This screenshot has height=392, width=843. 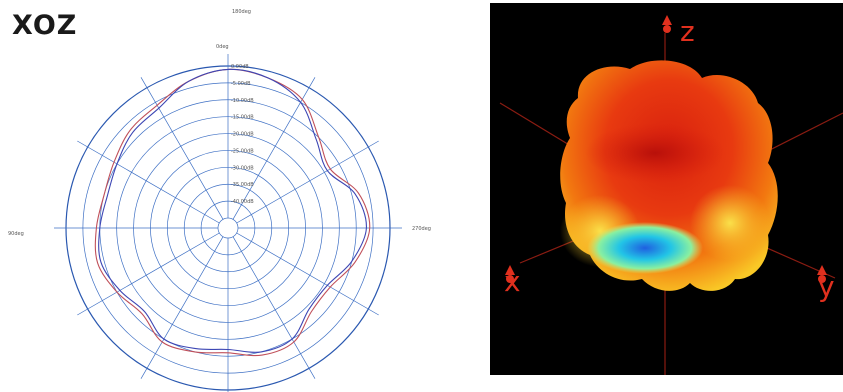 I want to click on radial-tick-label: -20.00dB, so click(x=242, y=135).